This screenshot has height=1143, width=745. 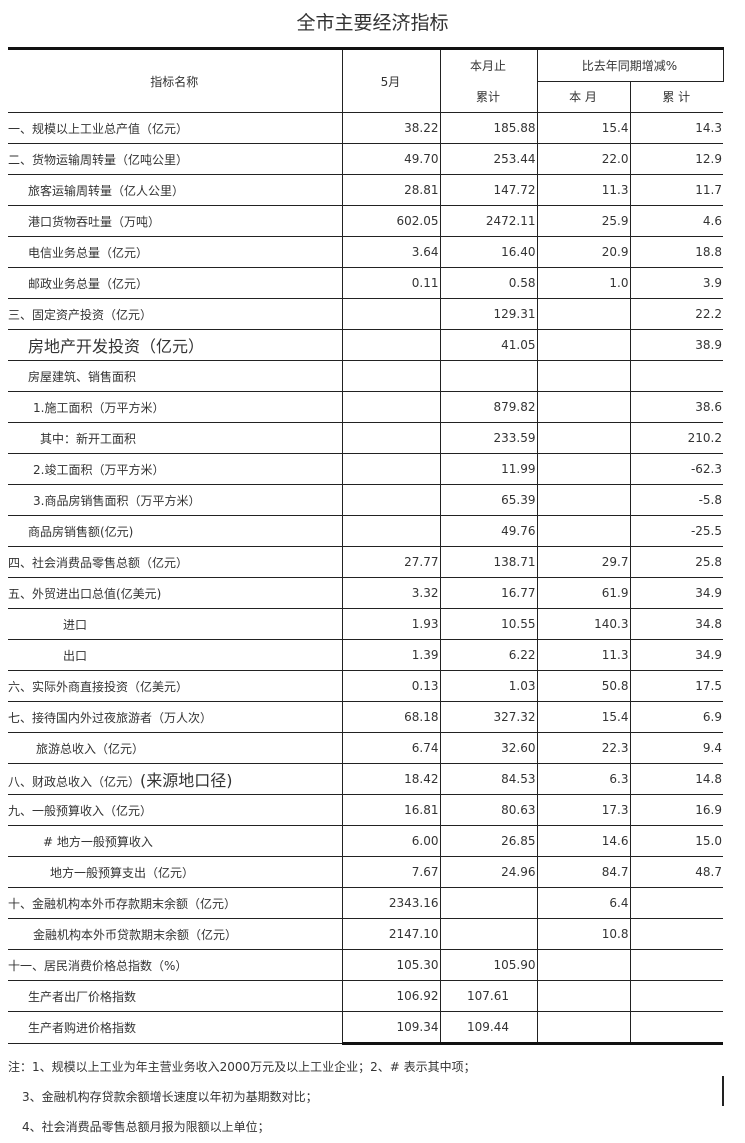 What do you see at coordinates (175, 624) in the screenshot?
I see `indicator-name: 进口` at bounding box center [175, 624].